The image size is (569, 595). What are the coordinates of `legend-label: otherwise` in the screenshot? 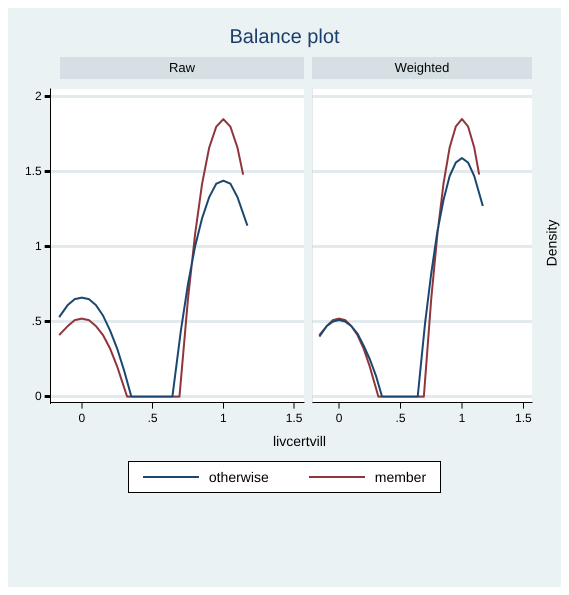 It's located at (238, 477).